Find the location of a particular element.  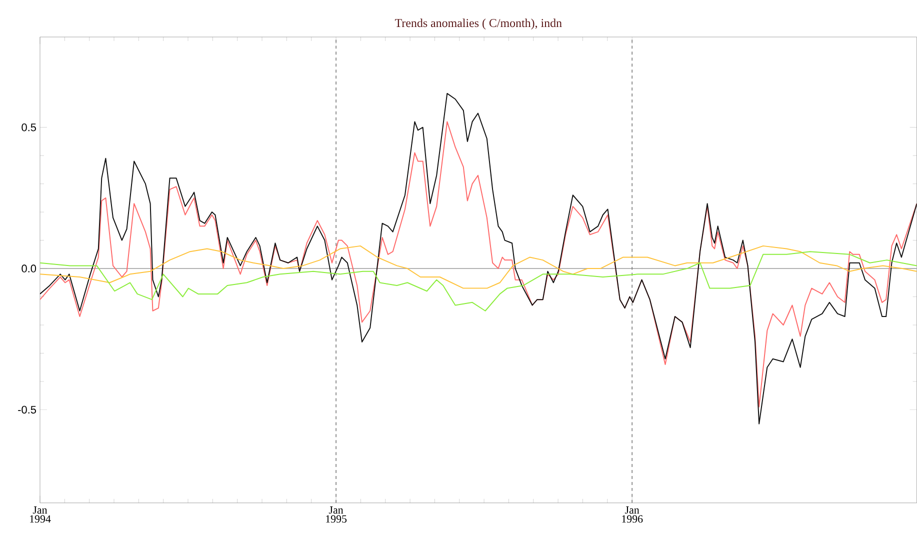

chart-title: Trends anomalies ( C/month), indn is located at coordinates (478, 24).